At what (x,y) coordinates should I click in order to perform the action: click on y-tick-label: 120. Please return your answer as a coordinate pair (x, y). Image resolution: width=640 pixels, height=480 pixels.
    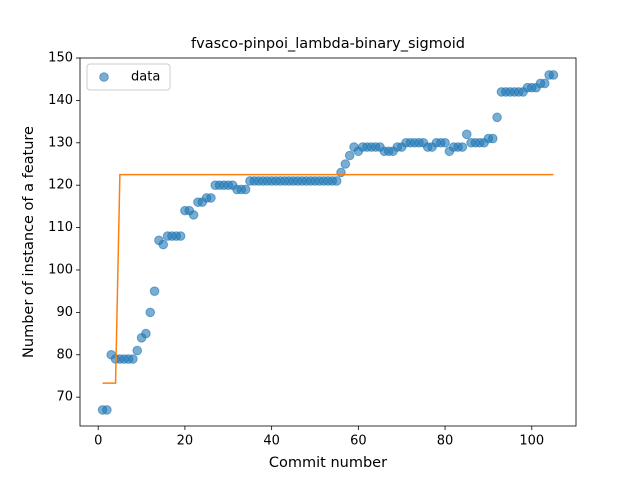
    Looking at the image, I should click on (60, 185).